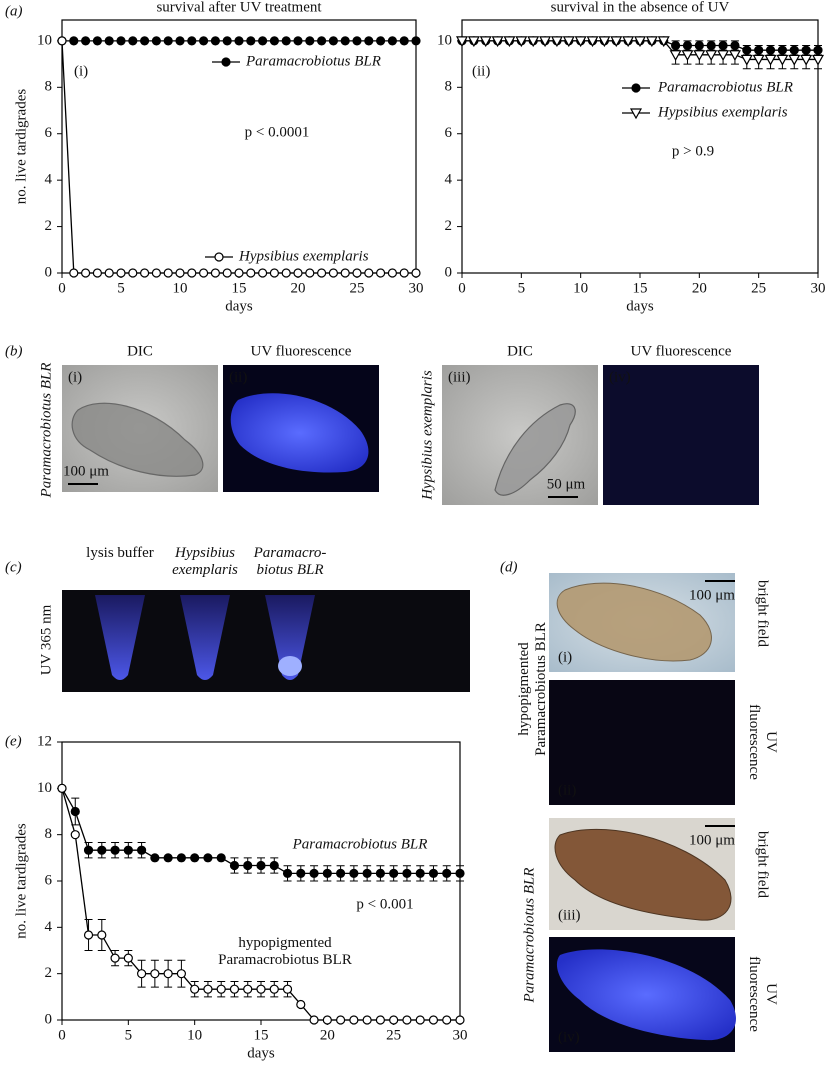 The image size is (825, 1066). What do you see at coordinates (693, 151) in the screenshot?
I see `annotation: p > 0.9` at bounding box center [693, 151].